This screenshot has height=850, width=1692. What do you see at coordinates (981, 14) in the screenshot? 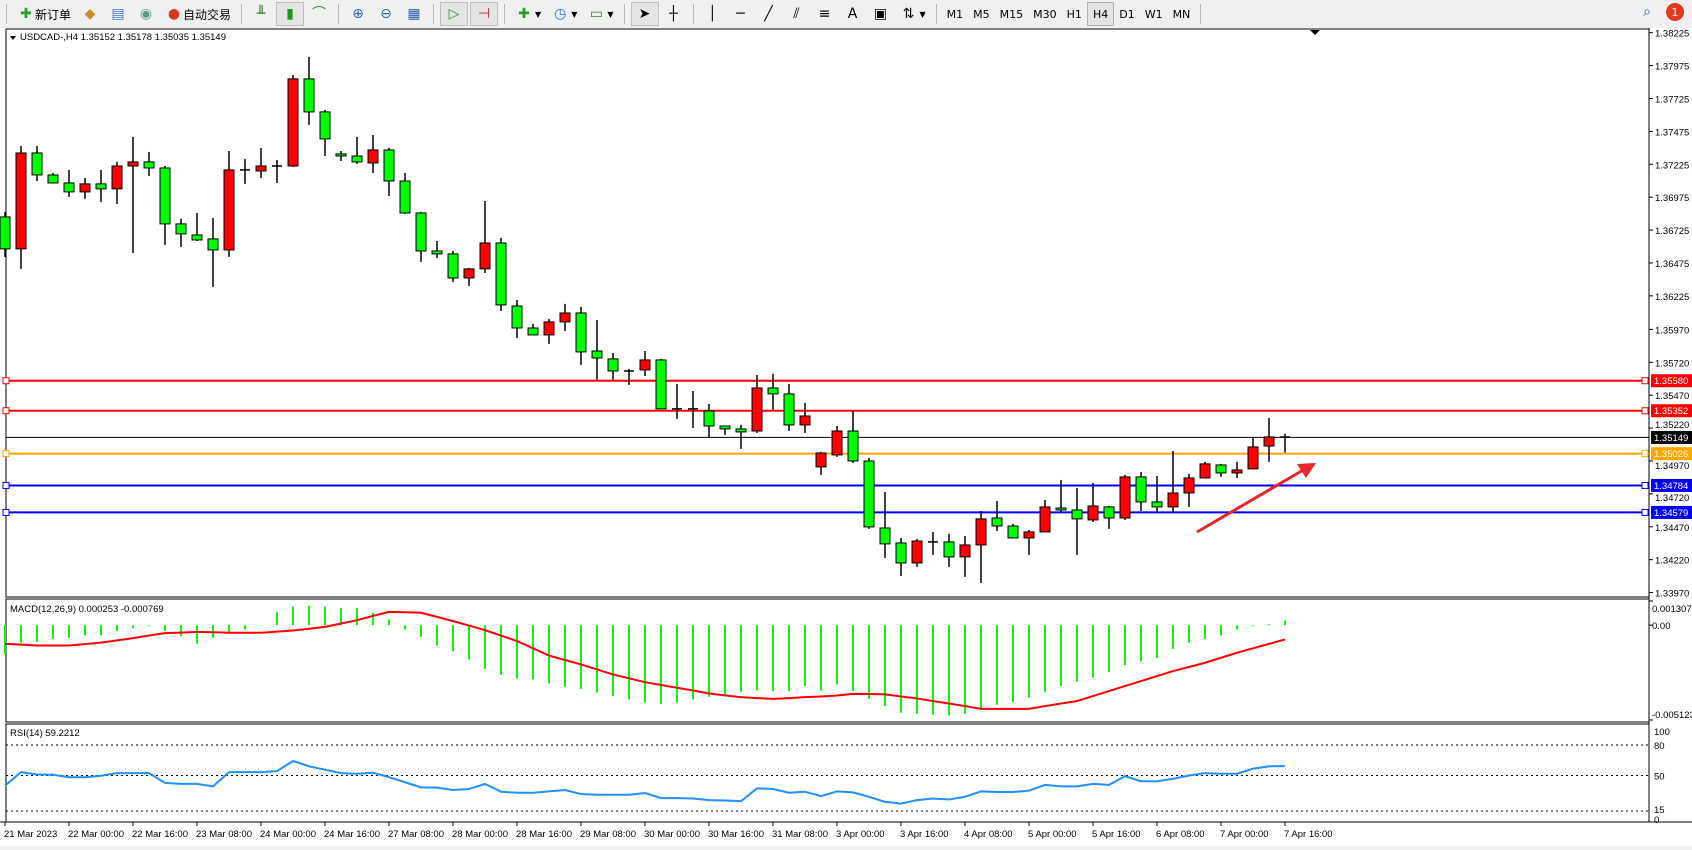
I see `timeframe-m5: M5` at bounding box center [981, 14].